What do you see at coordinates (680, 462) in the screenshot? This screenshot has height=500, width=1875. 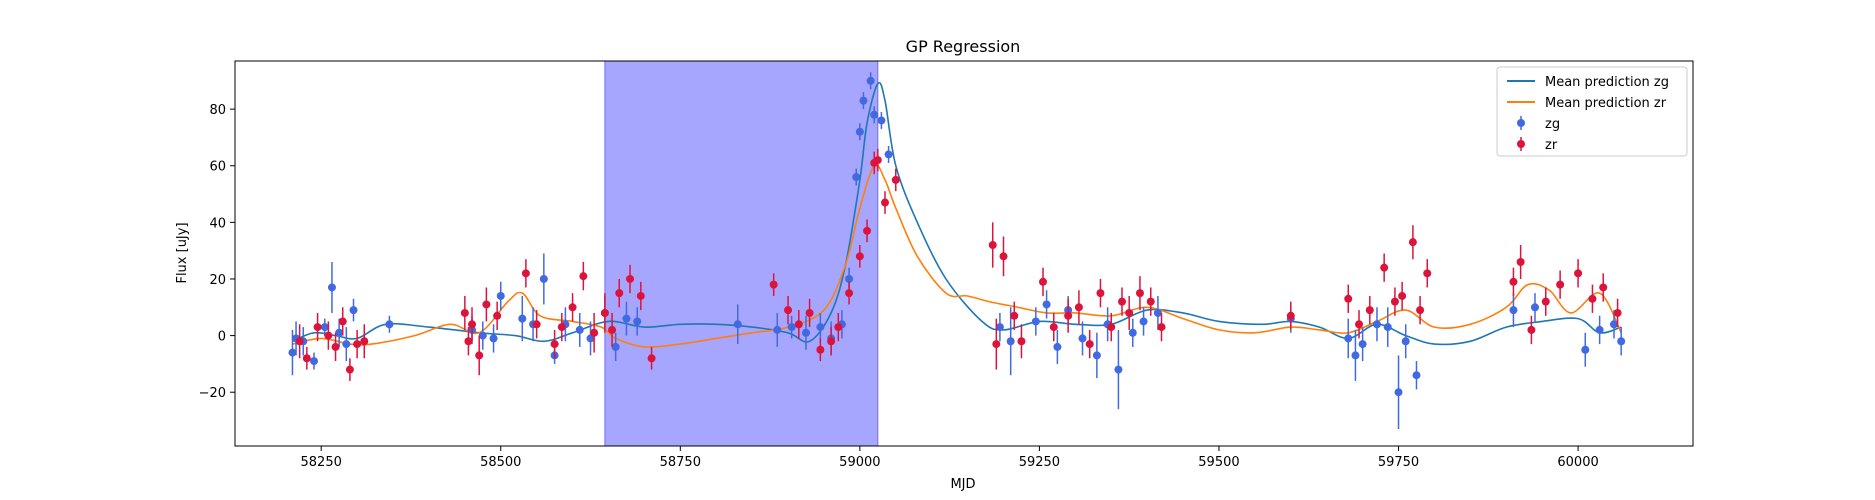 I see `x-tick-label: 58750` at bounding box center [680, 462].